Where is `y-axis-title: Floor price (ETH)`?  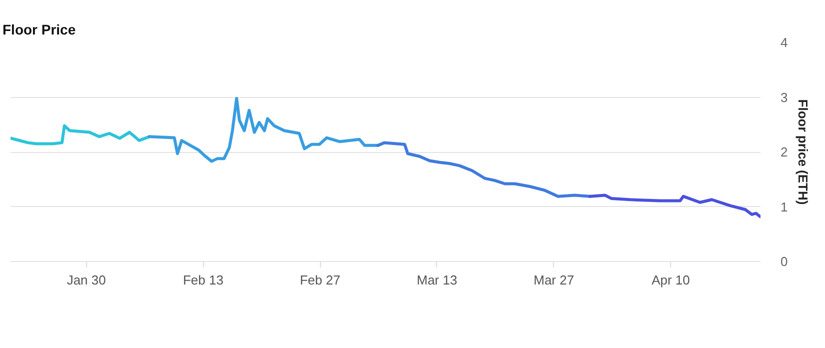 y-axis-title: Floor price (ETH) is located at coordinates (803, 152).